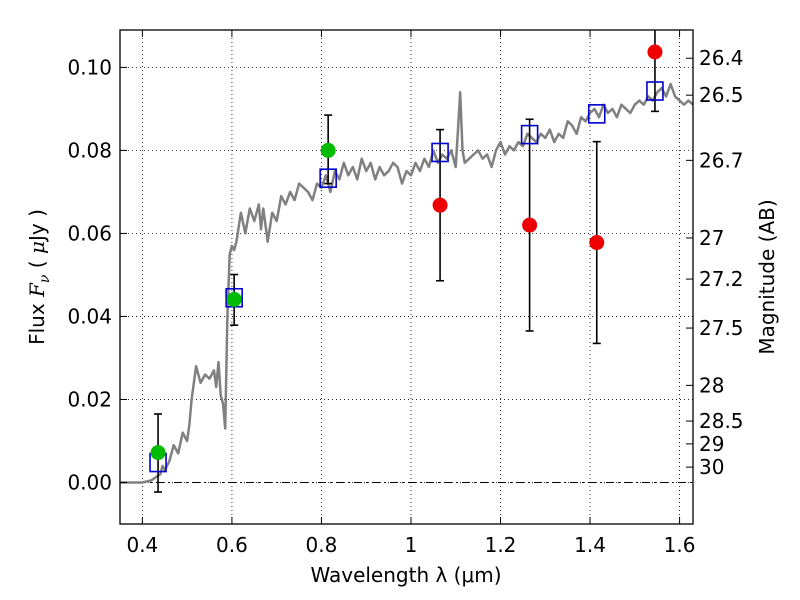  I want to click on right-tick-label: 26.7, so click(721, 160).